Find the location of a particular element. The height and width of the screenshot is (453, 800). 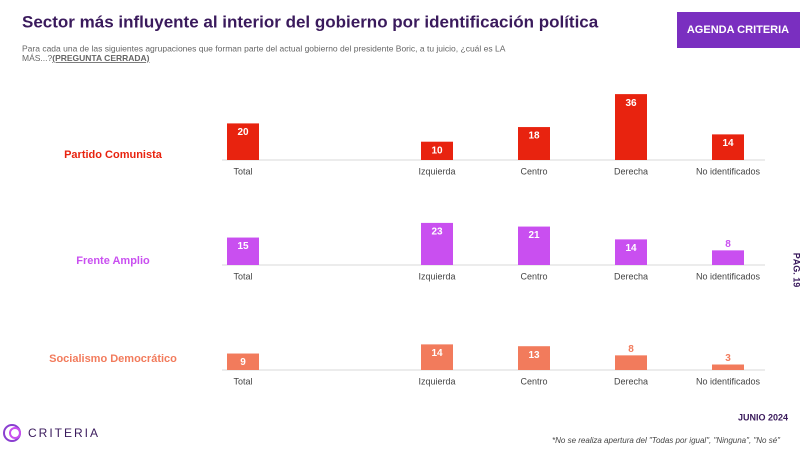

group-label: Frente Amplio is located at coordinates (113, 261).